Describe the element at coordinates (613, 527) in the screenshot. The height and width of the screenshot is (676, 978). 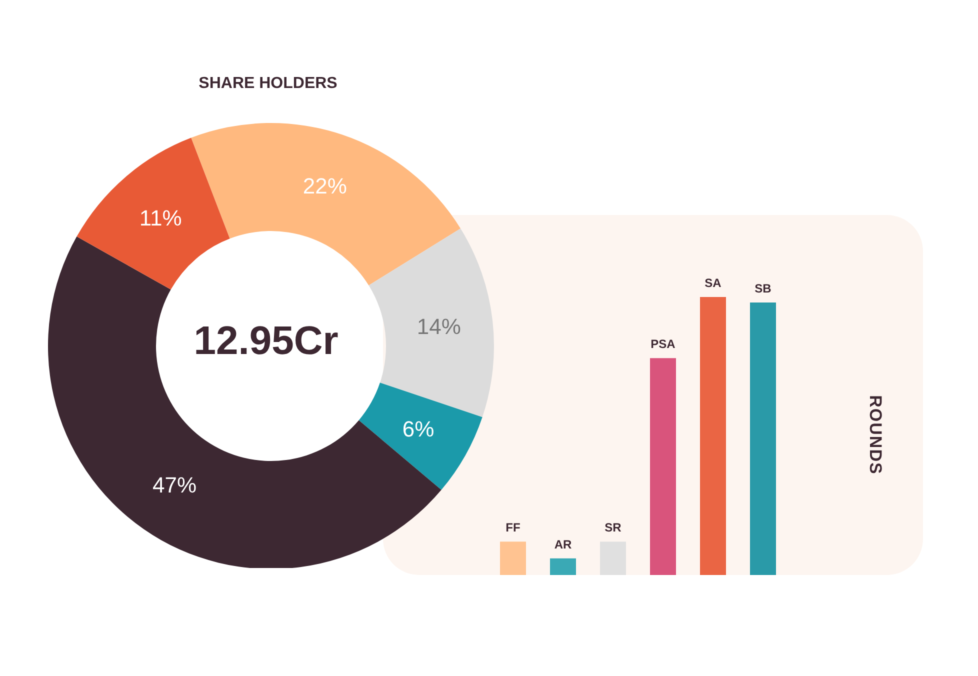
I see `x-tick-label: SR` at that location.